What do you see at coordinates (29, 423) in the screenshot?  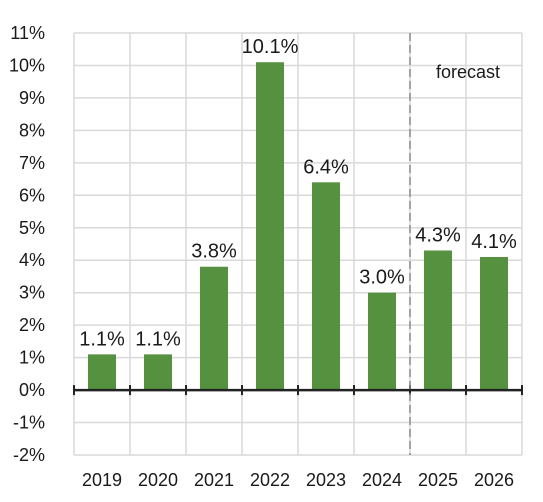 I see `y-tick-label: -1%` at bounding box center [29, 423].